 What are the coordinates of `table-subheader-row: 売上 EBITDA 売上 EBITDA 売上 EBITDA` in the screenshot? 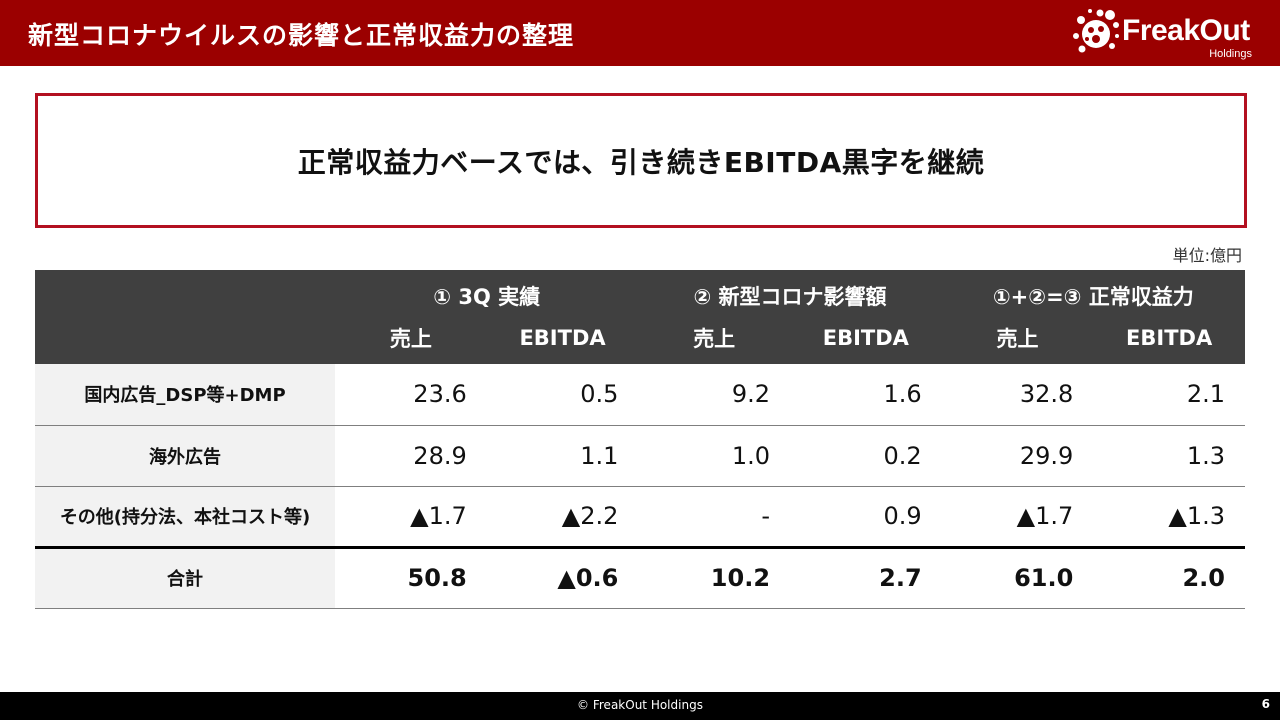 It's located at (640, 340).